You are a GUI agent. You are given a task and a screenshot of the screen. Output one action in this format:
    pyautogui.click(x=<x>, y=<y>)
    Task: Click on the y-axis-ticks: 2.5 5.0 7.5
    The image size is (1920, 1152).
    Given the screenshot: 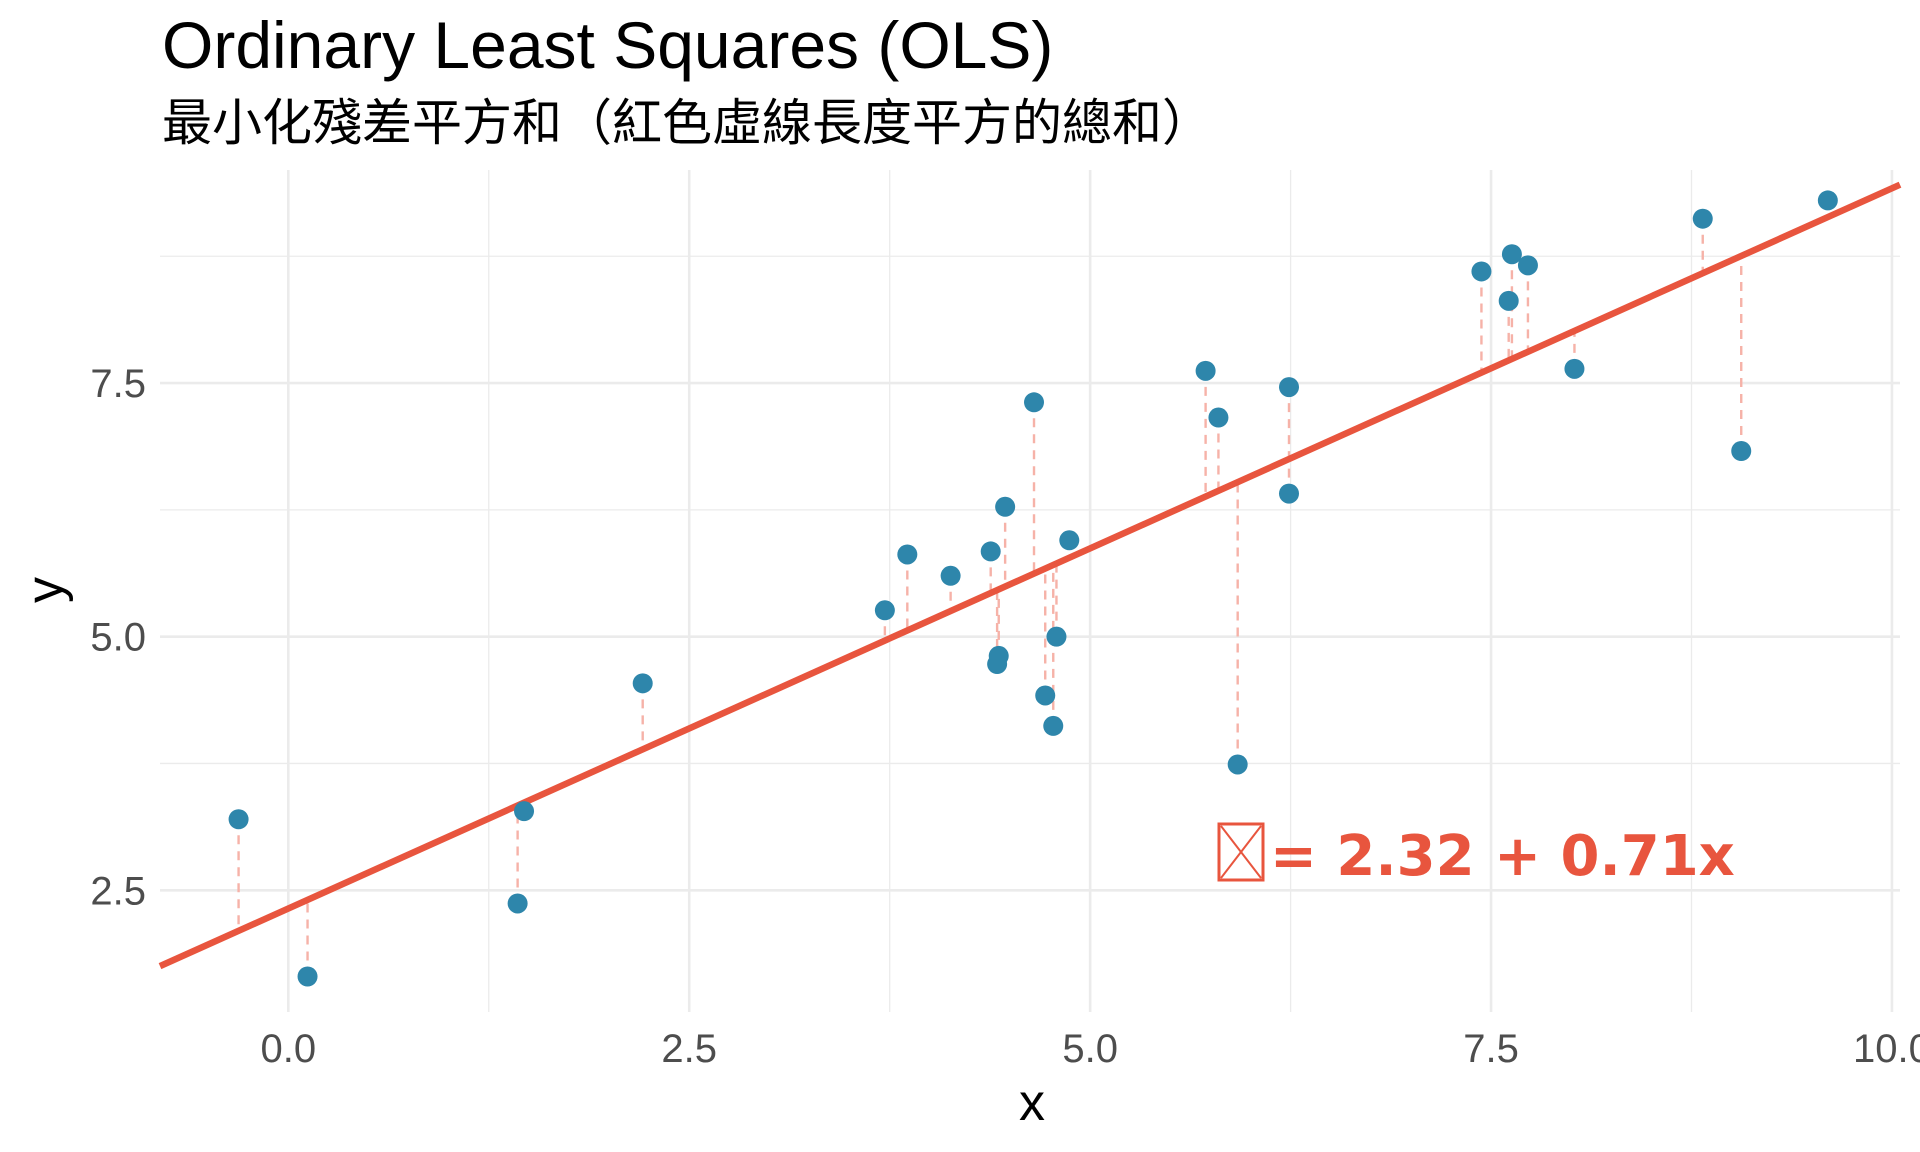 What is the action you would take?
    pyautogui.click(x=118, y=637)
    